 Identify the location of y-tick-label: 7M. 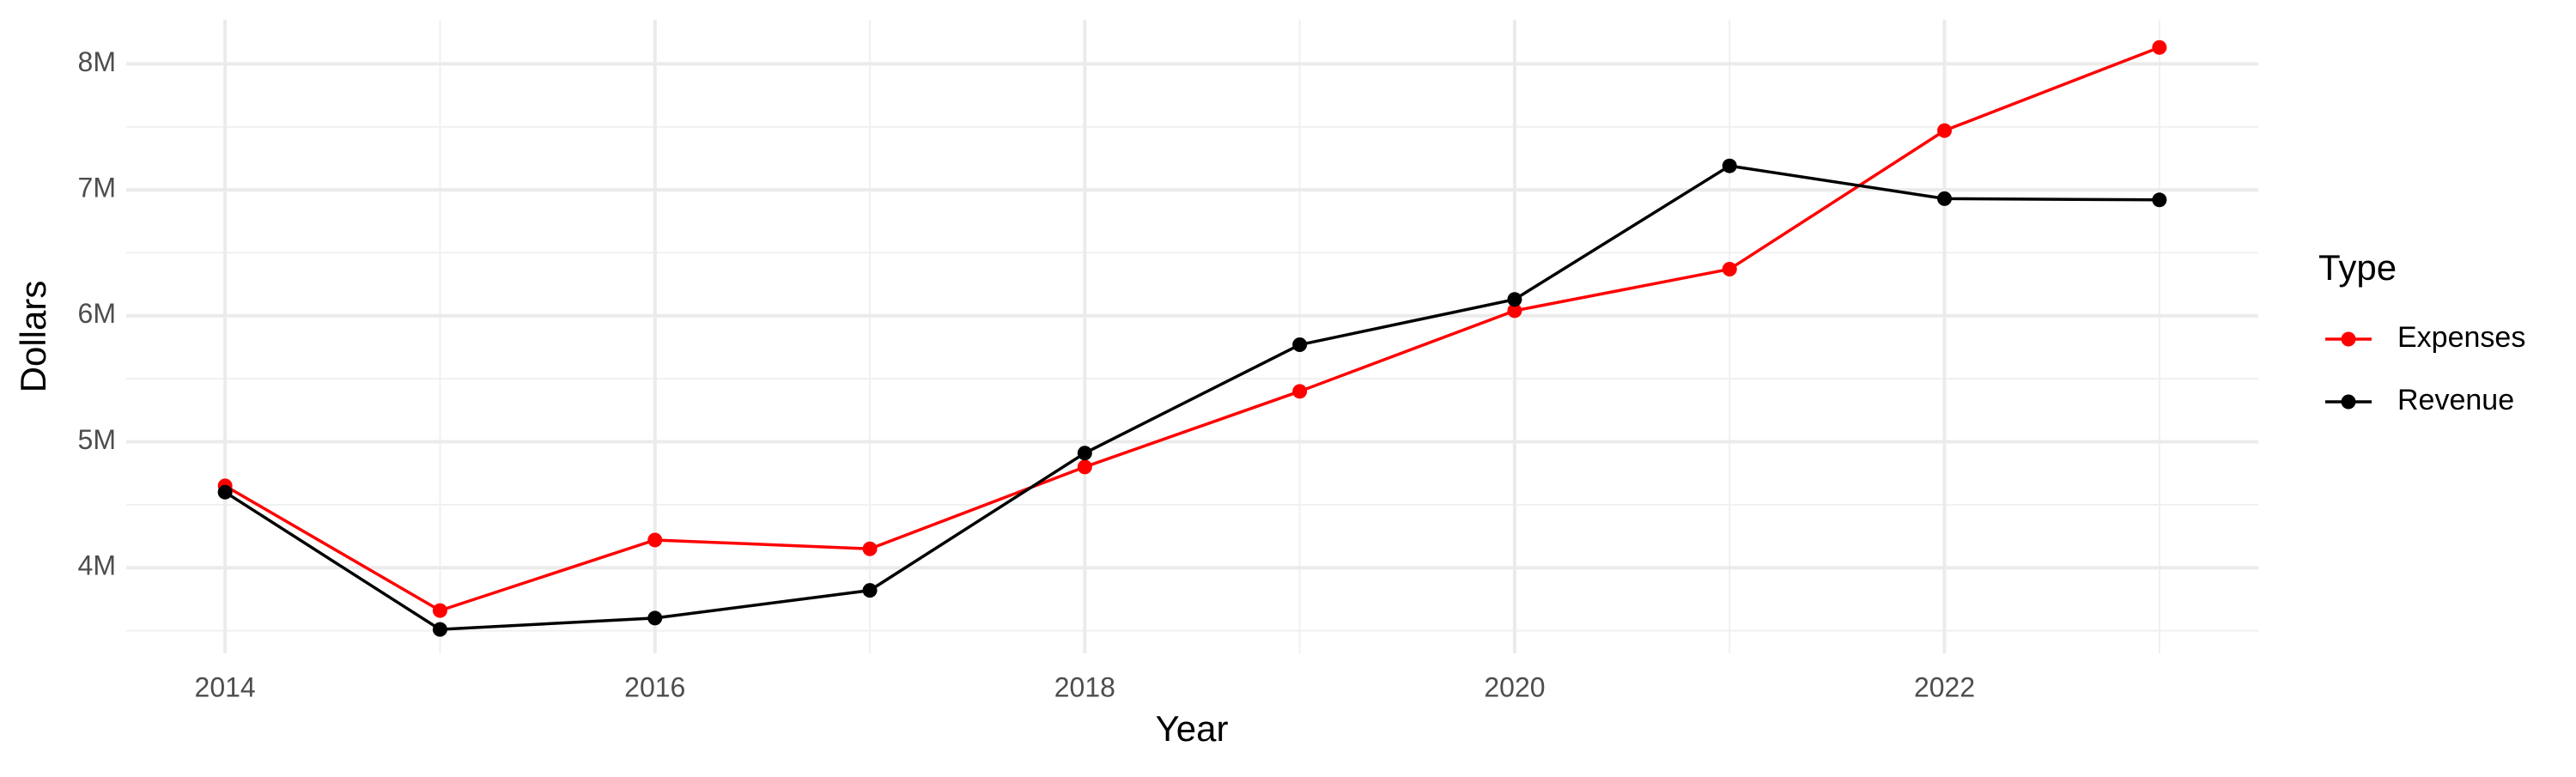
(97, 188).